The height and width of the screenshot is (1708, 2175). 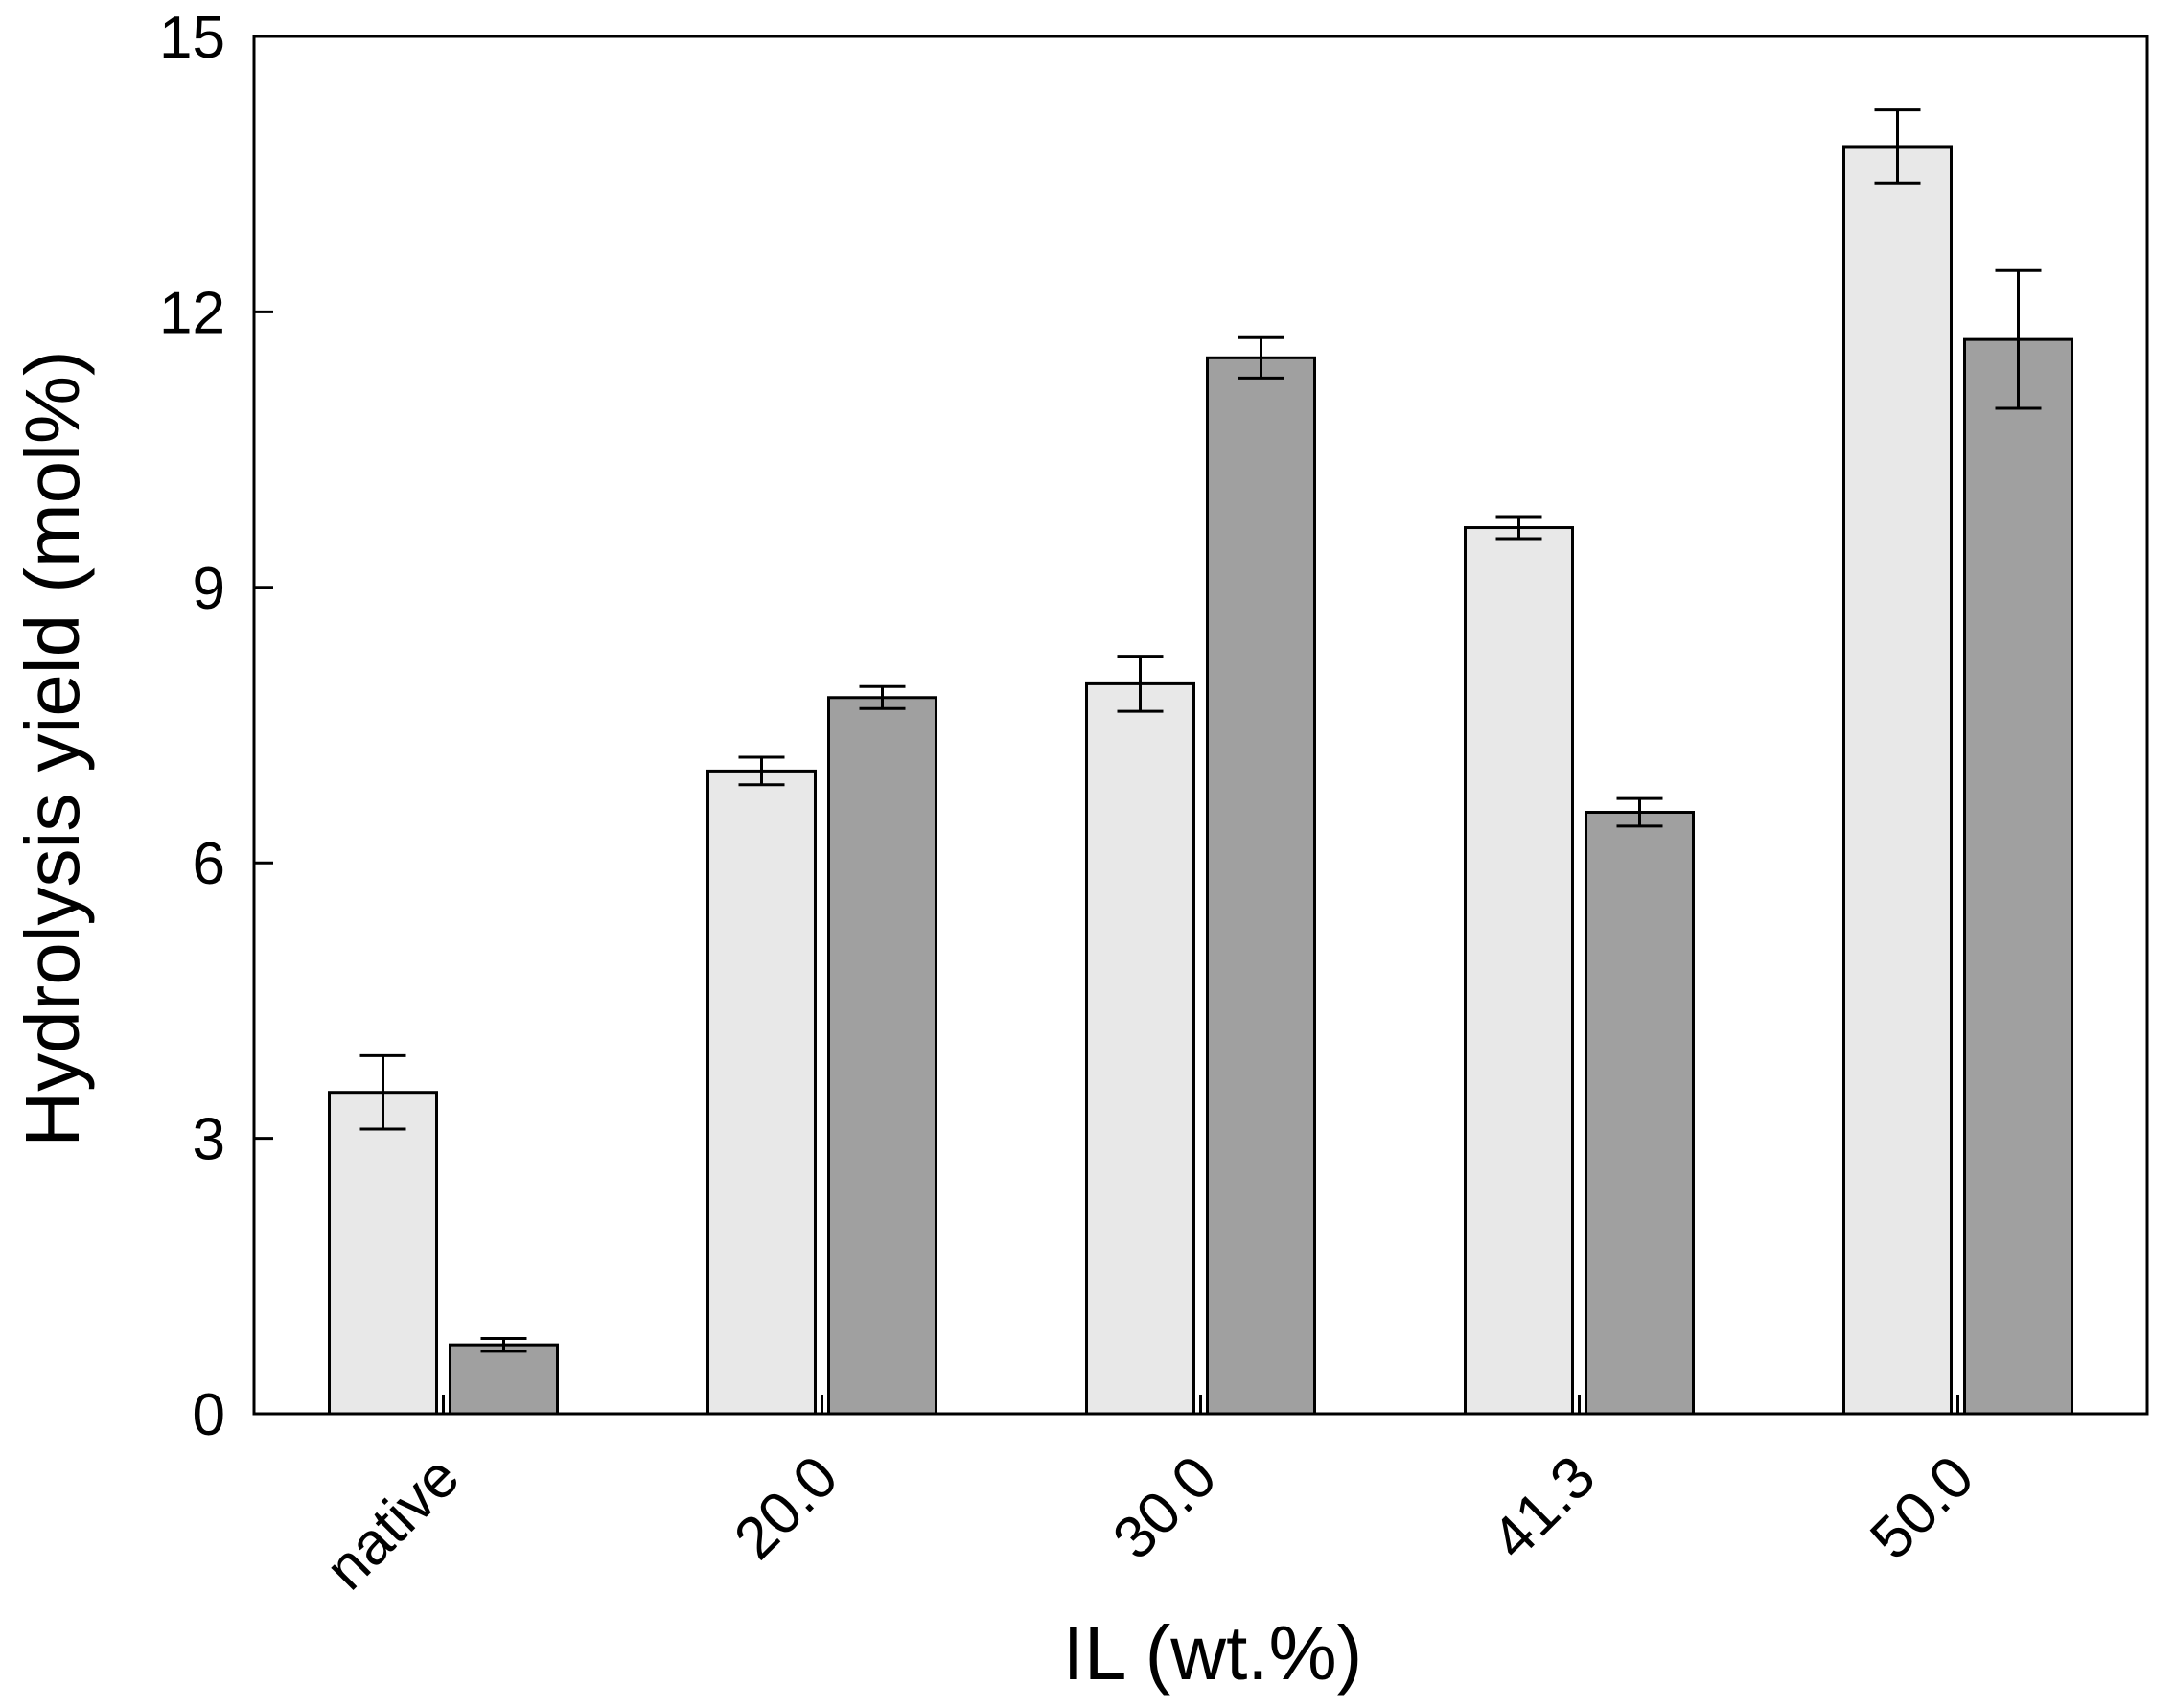 What do you see at coordinates (393, 1523) in the screenshot?
I see `x-tick-label: native` at bounding box center [393, 1523].